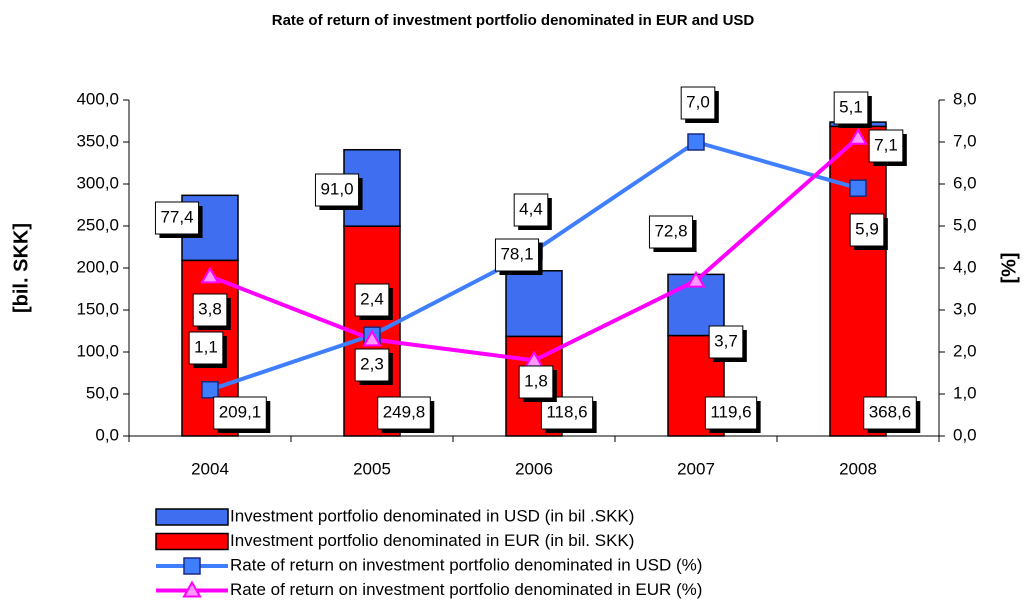 The height and width of the screenshot is (607, 1026). I want to click on data-label-text: 78,1, so click(516, 253).